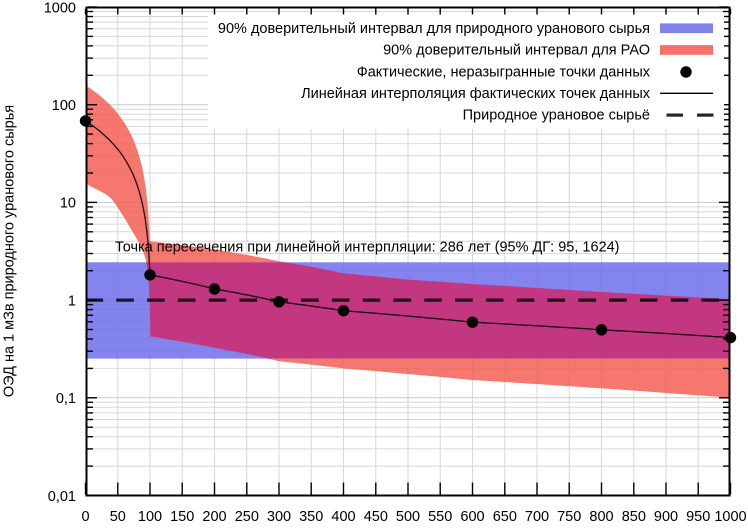  Describe the element at coordinates (247, 516) in the screenshot. I see `svg-text: 250` at that location.